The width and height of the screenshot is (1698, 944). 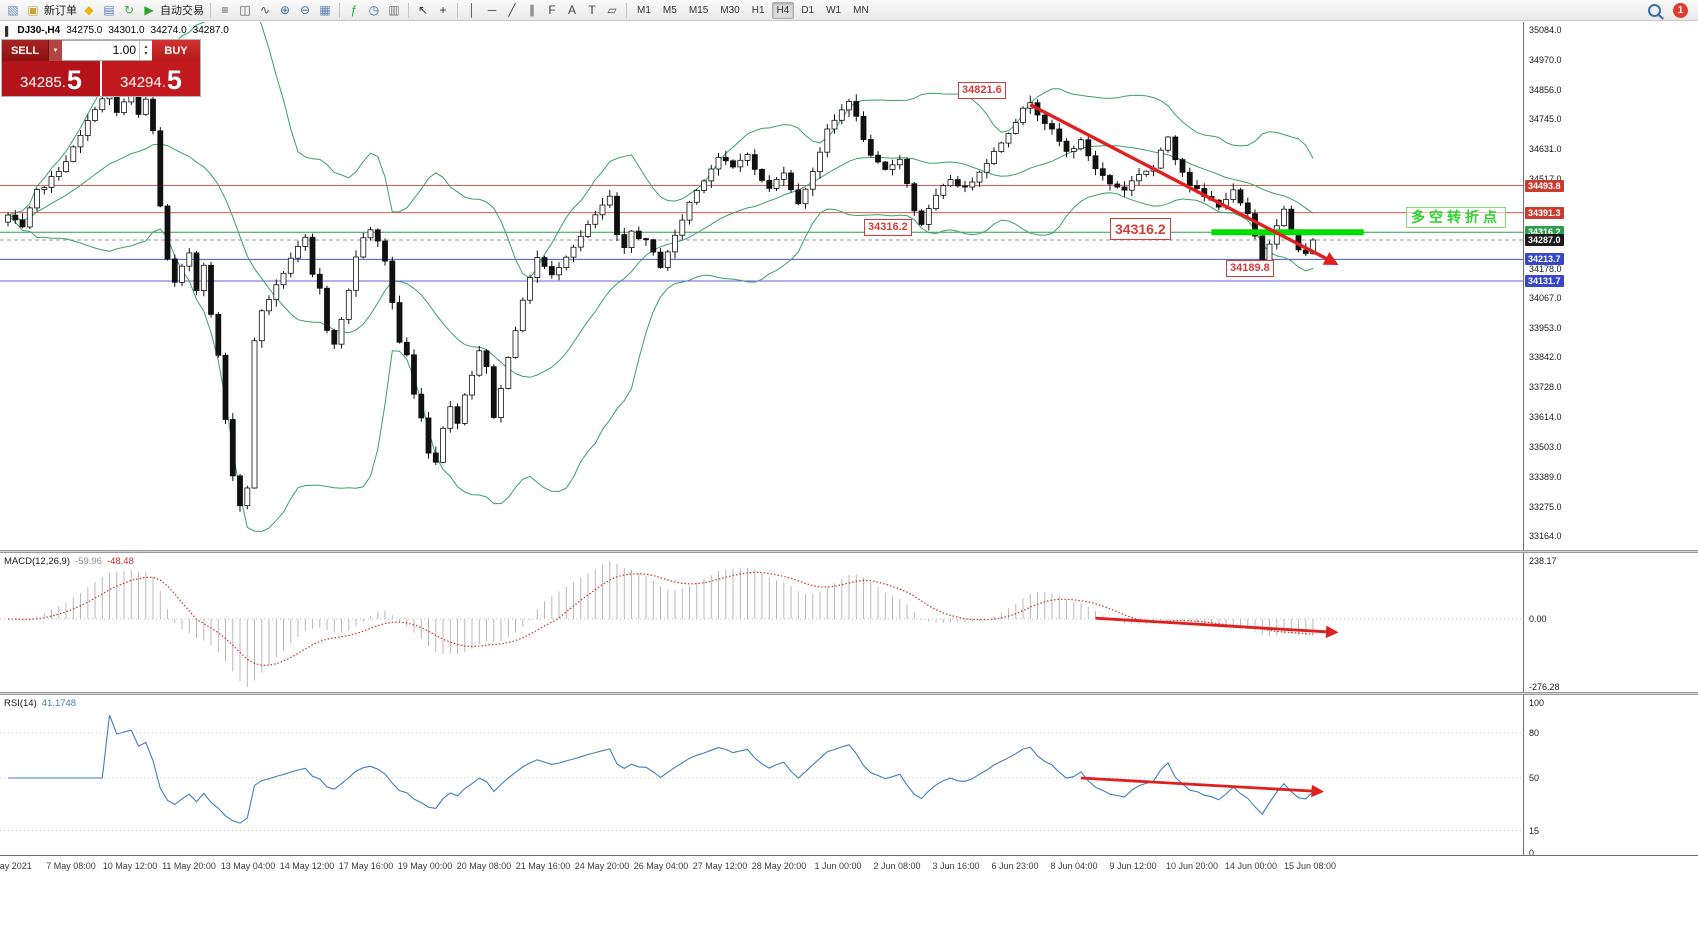 What do you see at coordinates (394, 10) in the screenshot?
I see `templates-icon: ▥` at bounding box center [394, 10].